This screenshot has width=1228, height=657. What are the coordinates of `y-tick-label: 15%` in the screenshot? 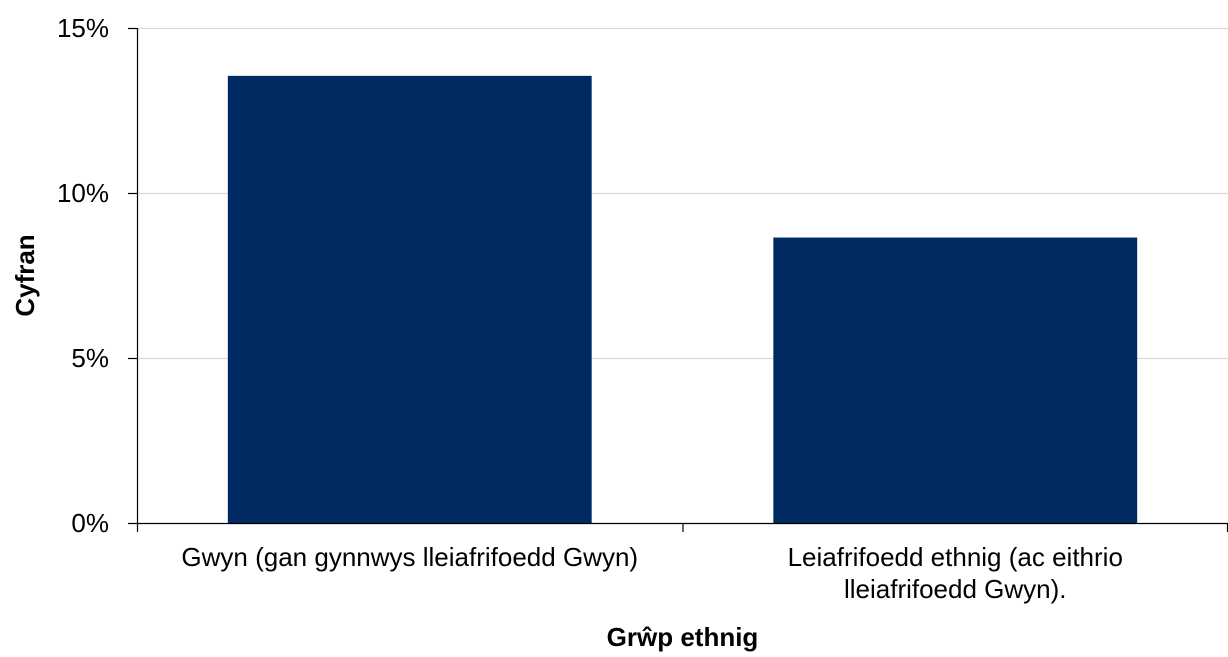 It's located at (83, 28).